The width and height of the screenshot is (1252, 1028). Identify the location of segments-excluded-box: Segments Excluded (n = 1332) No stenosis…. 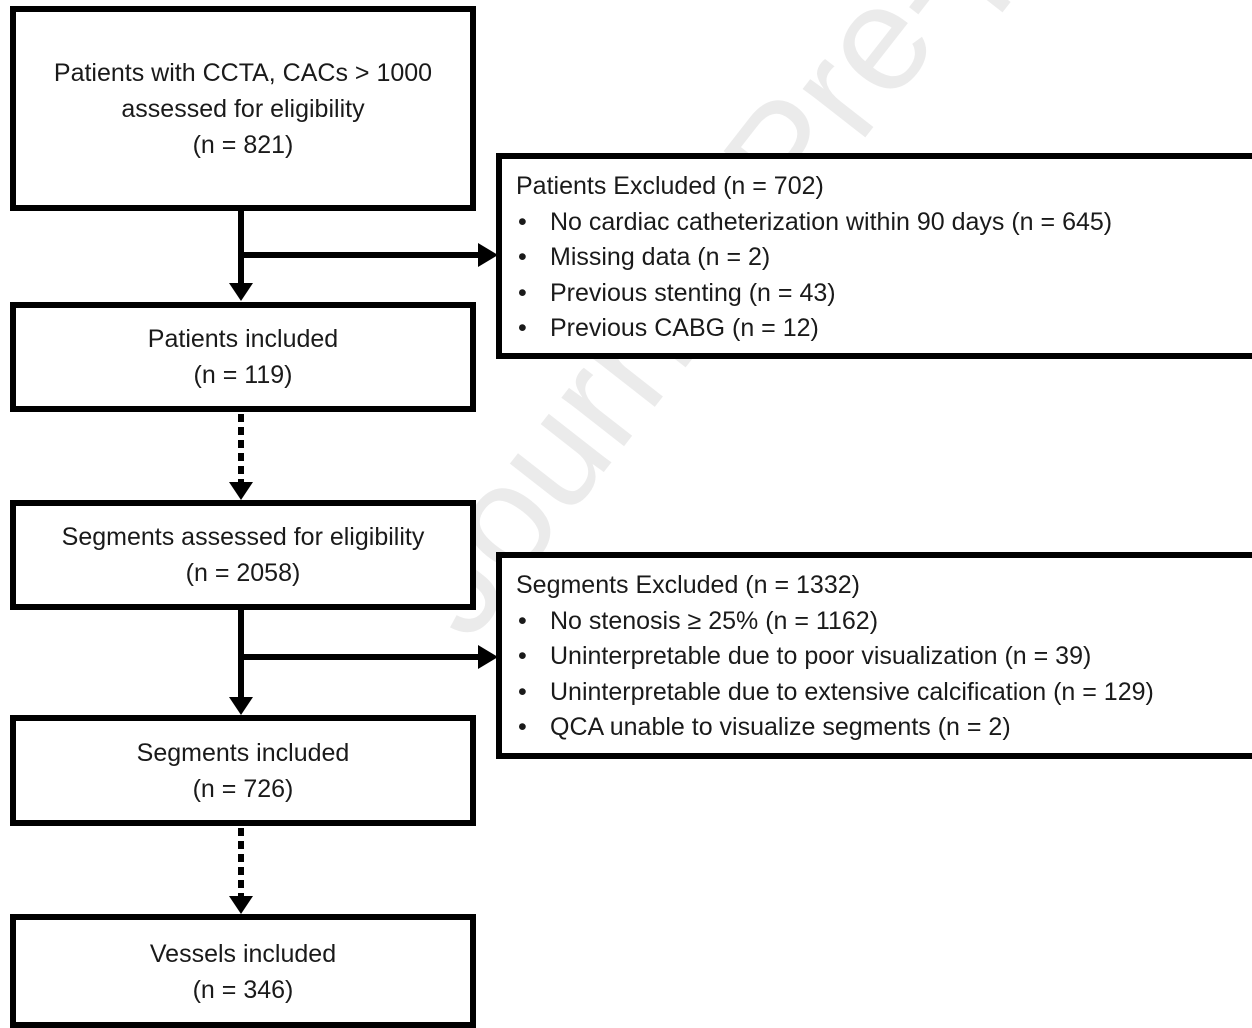
(874, 655).